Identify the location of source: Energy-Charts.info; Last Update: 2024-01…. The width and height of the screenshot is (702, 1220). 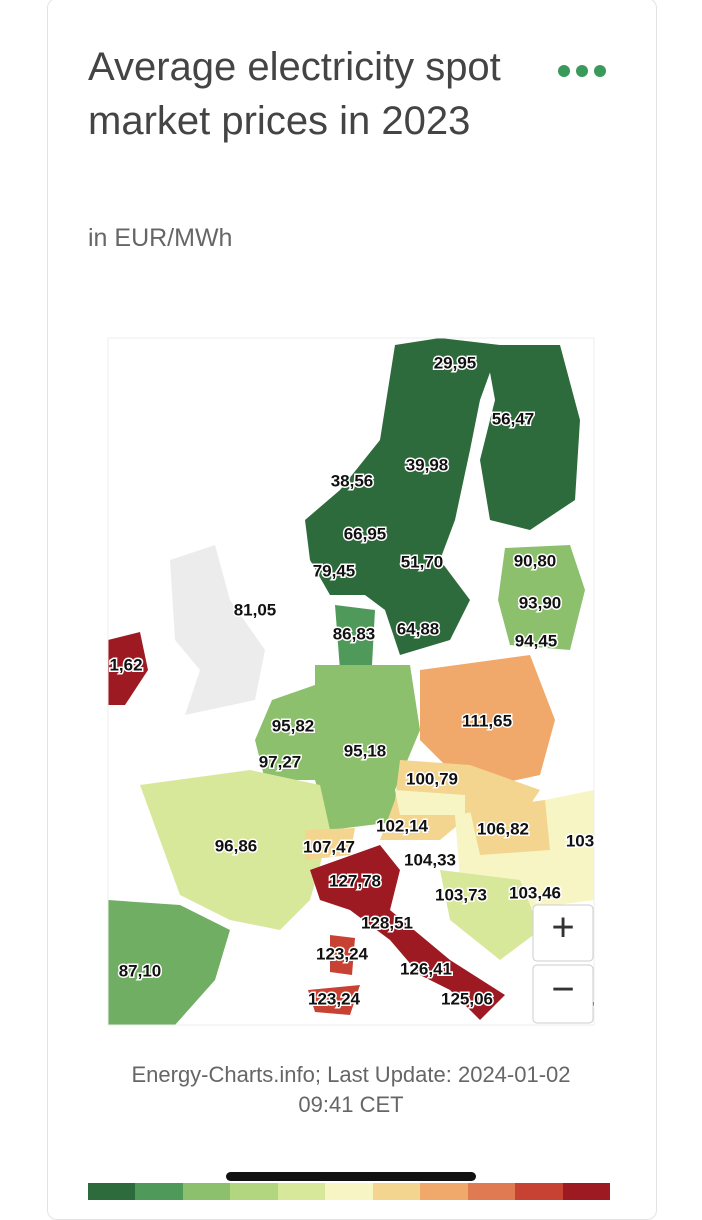
(351, 1089).